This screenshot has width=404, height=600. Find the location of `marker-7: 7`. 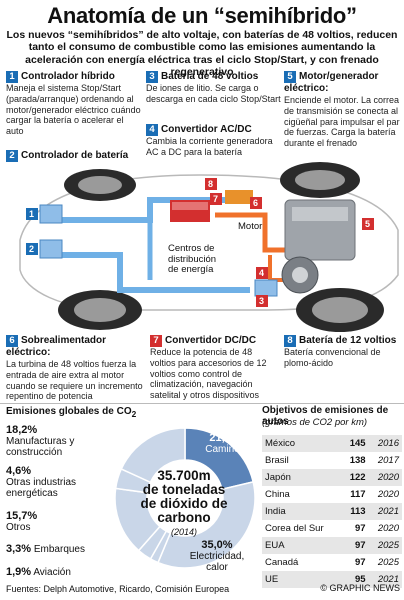

marker-7: 7 is located at coordinates (156, 341).